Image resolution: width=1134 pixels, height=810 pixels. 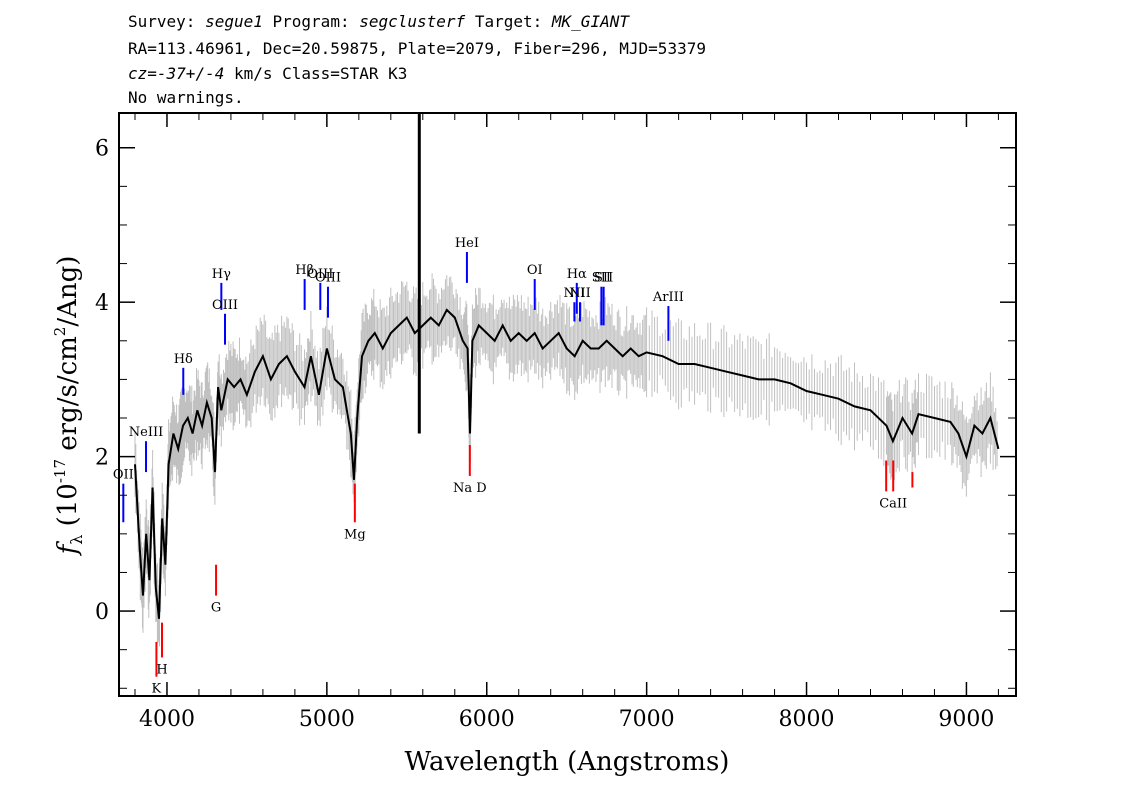 I want to click on y-axis-exp: -17, so click(x=60, y=471).